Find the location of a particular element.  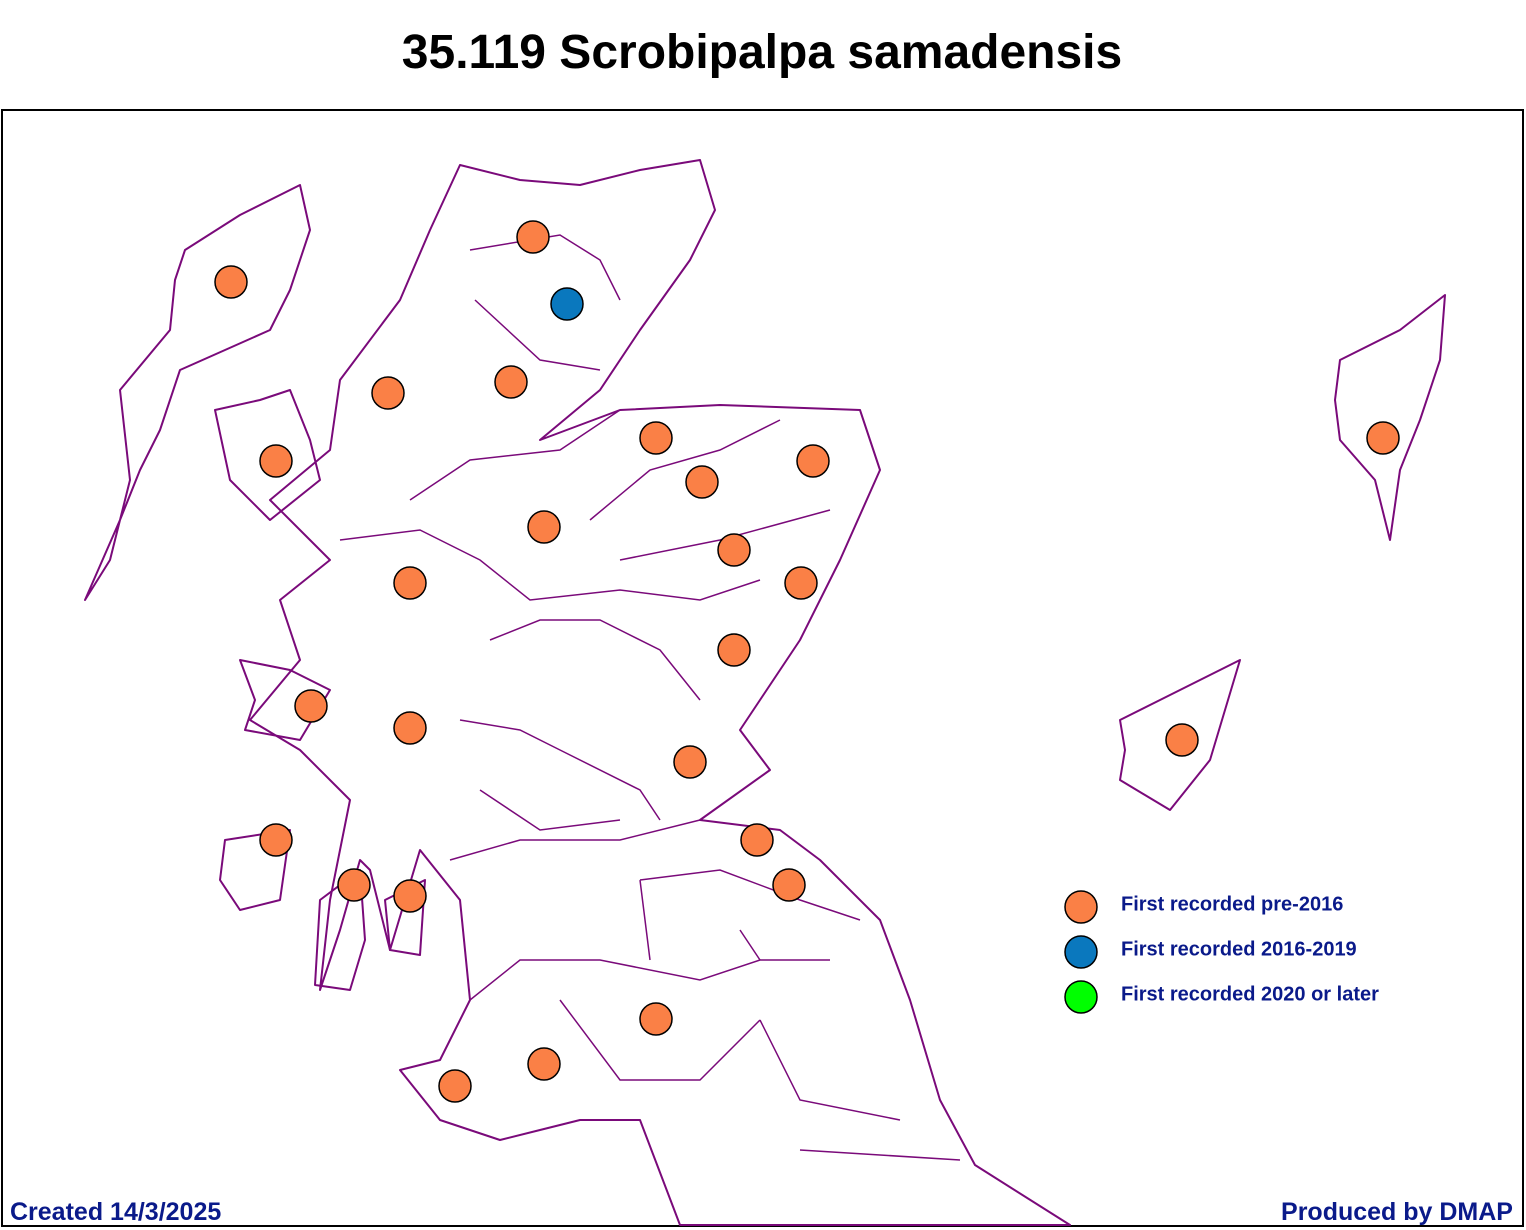

orkney is located at coordinates (1180, 735).